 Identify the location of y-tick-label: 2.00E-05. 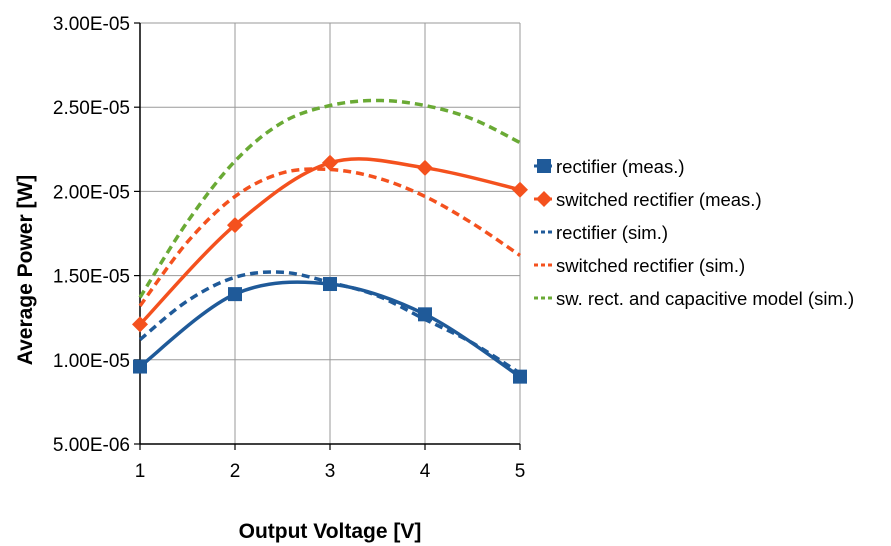
(91, 192).